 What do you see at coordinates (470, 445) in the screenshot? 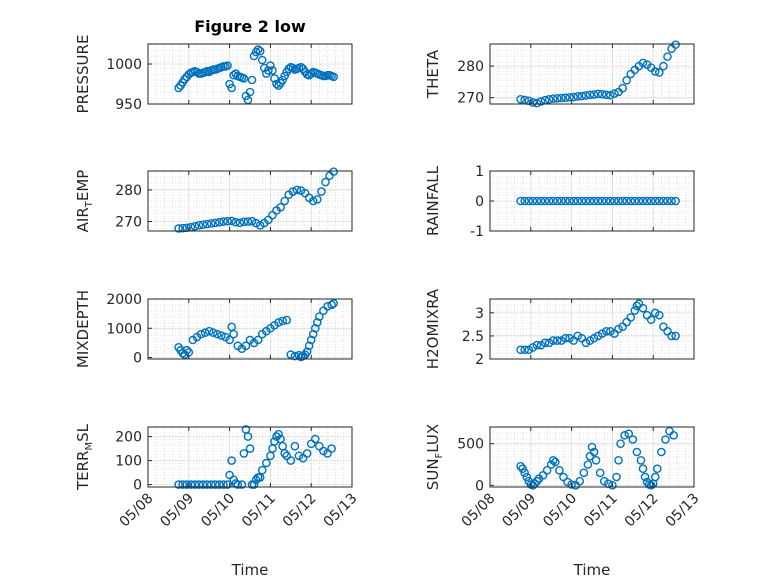
I see `y-tick-label: 500` at bounding box center [470, 445].